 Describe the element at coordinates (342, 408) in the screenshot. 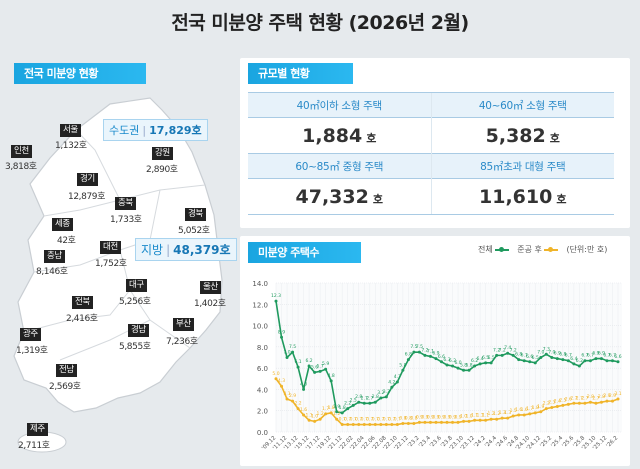

I see `data-label: 1.8` at that location.